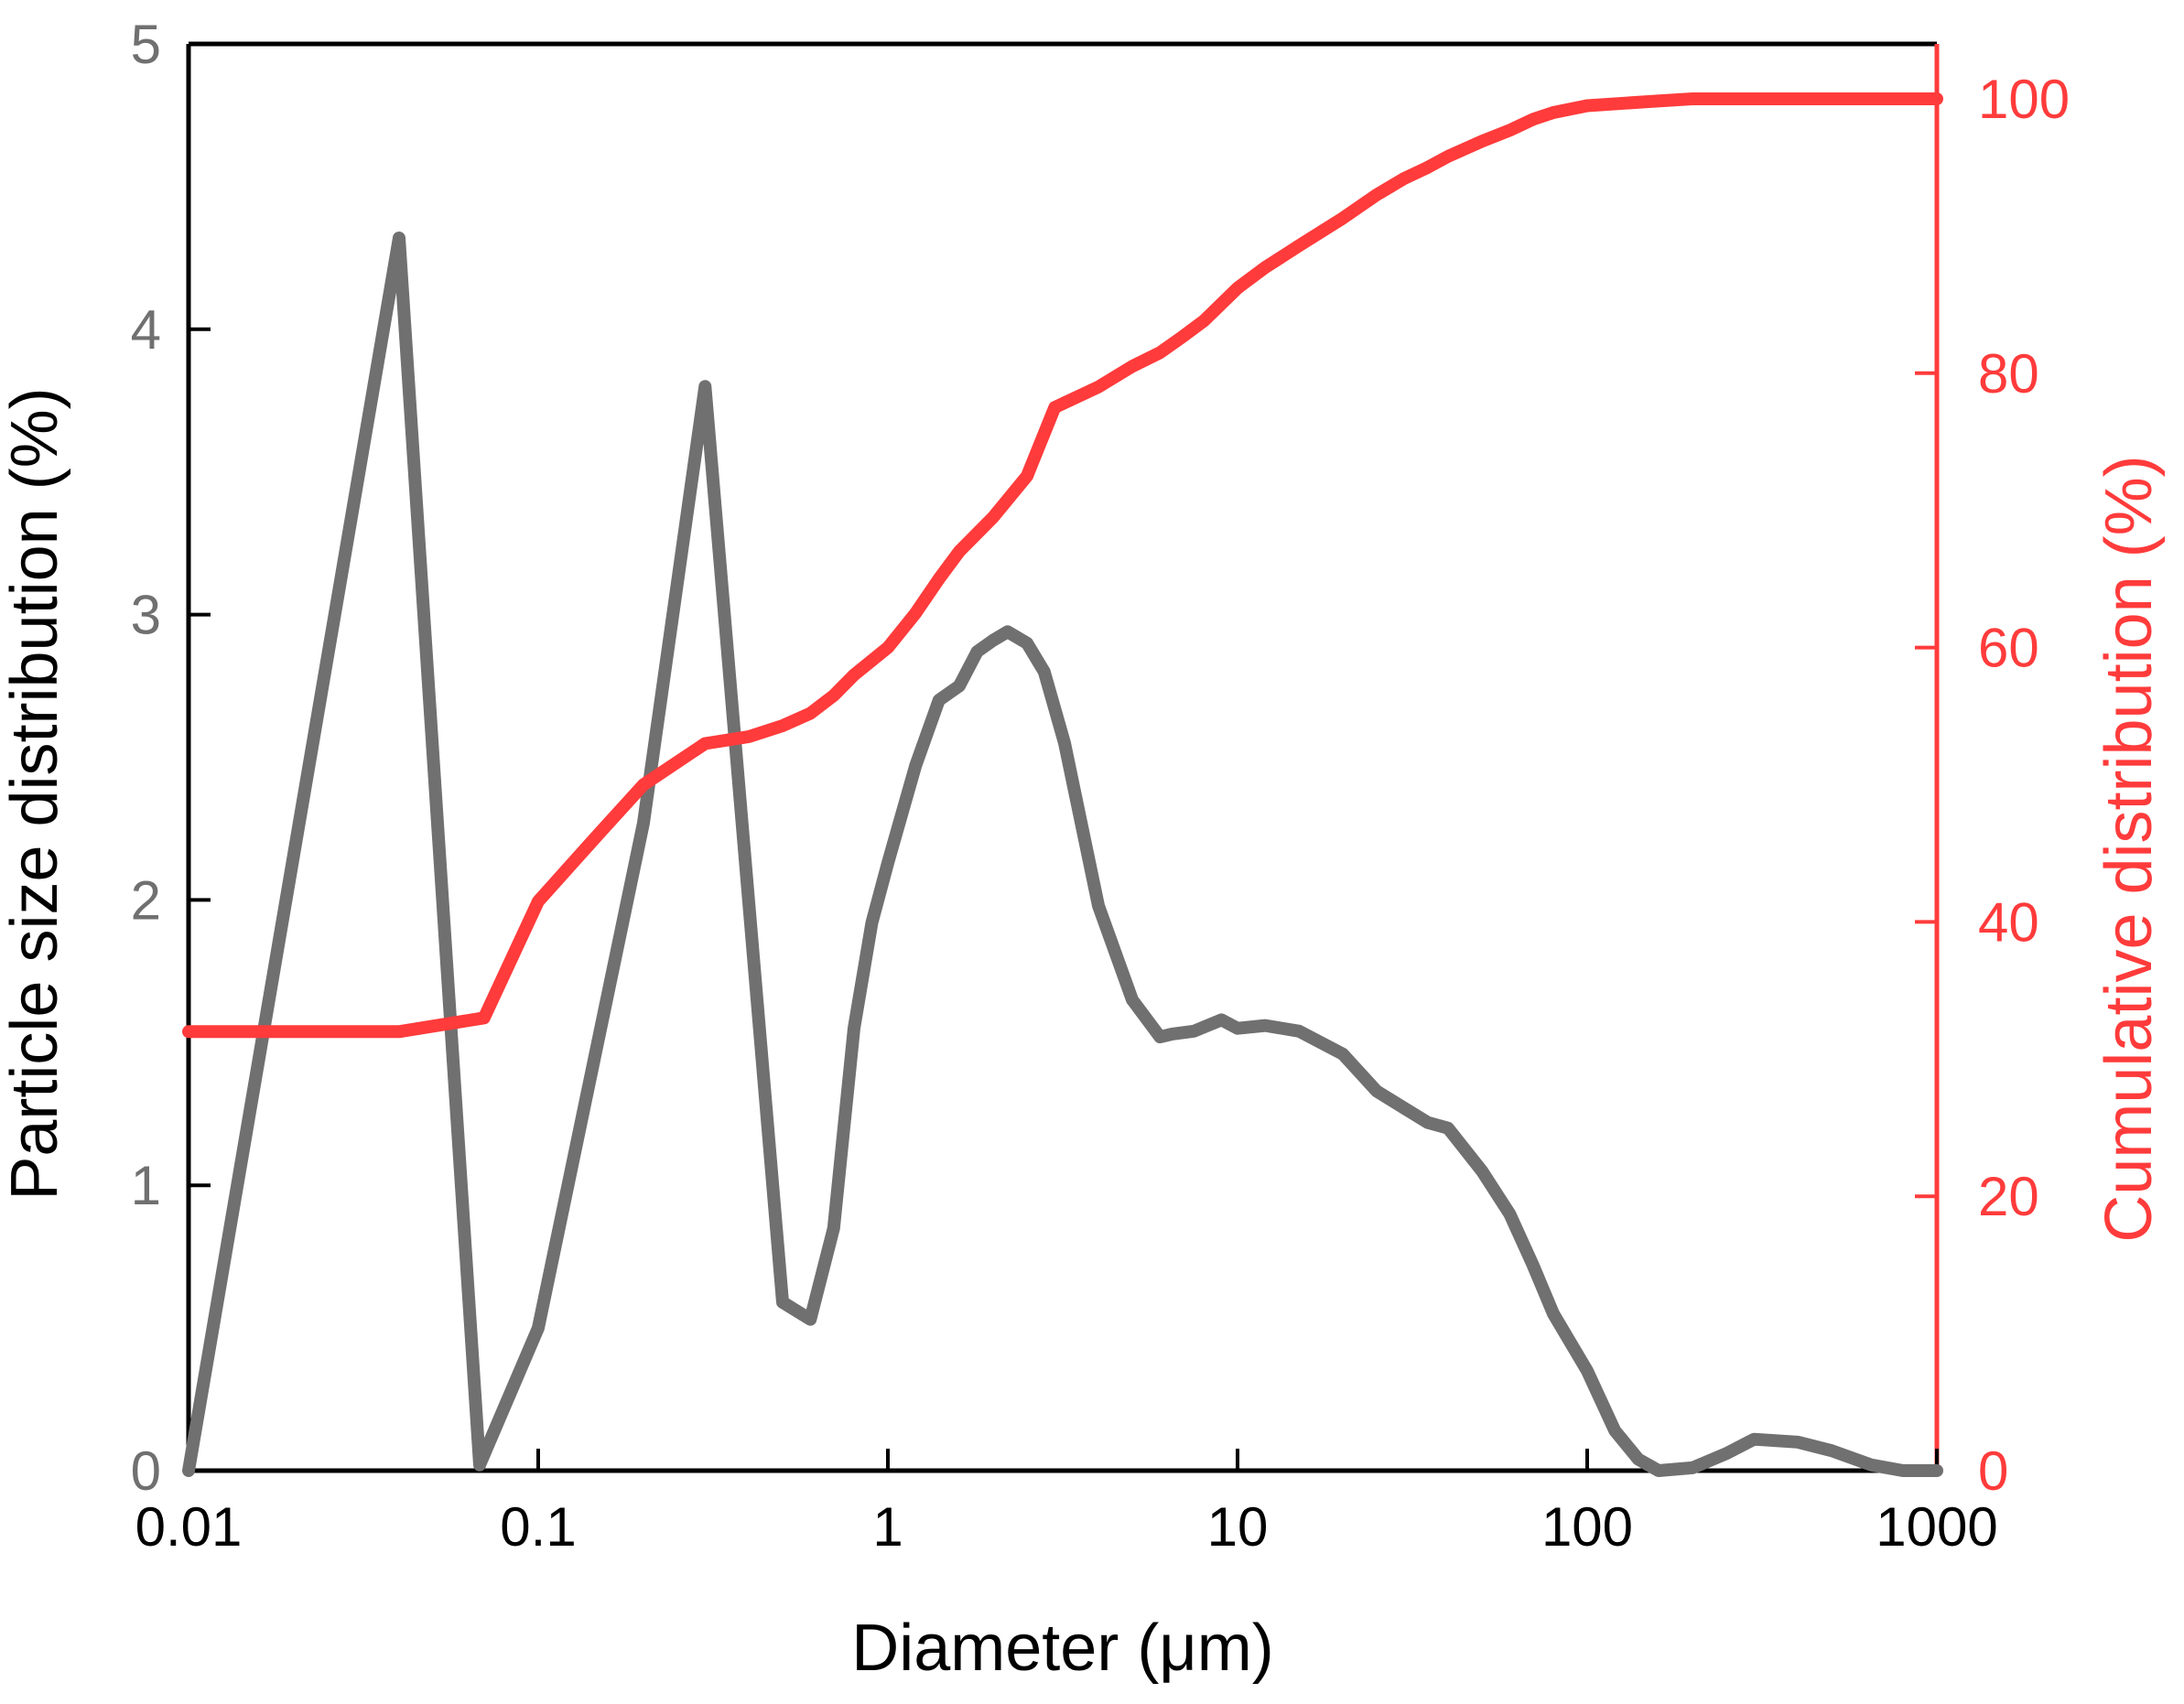 The width and height of the screenshot is (2184, 1704). What do you see at coordinates (146, 616) in the screenshot?
I see `left-y-tick-label: 3` at bounding box center [146, 616].